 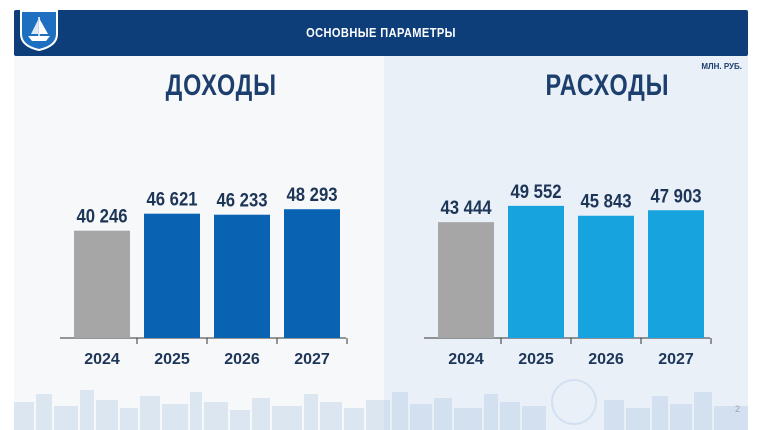 I want to click on header-title: ОСНОВНЫЕ ПАРАМЕТРЫ, so click(x=381, y=32).